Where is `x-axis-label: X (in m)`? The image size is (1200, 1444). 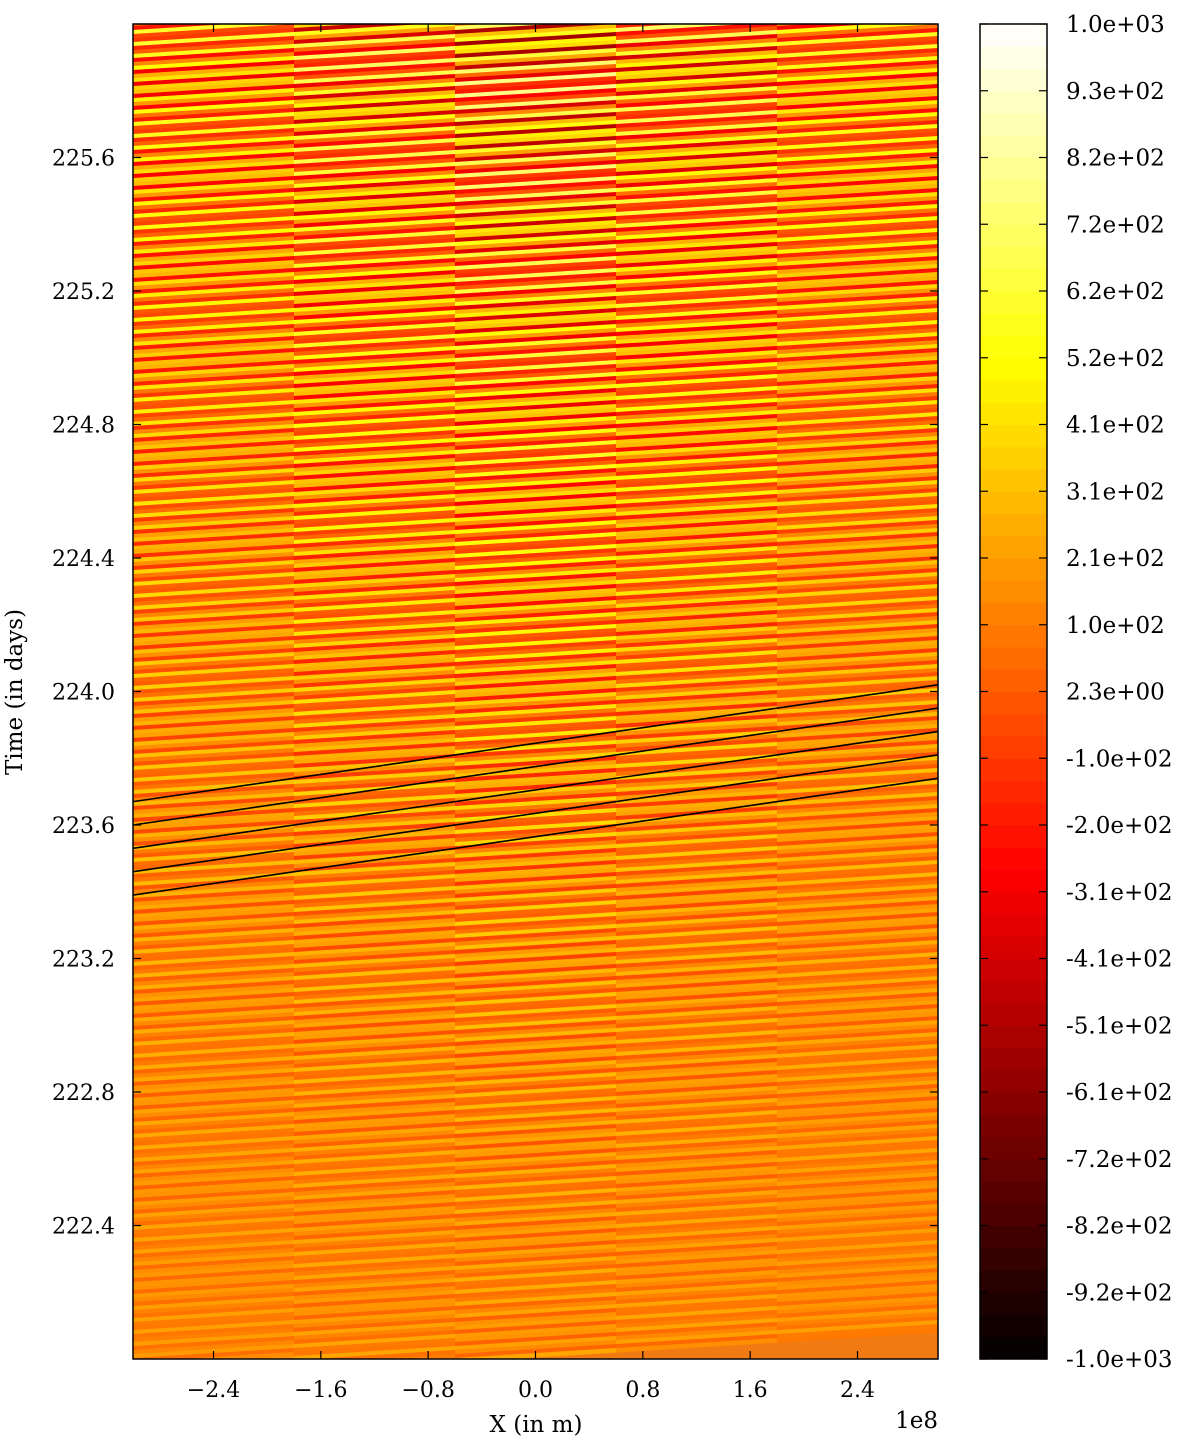
x-axis-label: X (in m) is located at coordinates (536, 1425).